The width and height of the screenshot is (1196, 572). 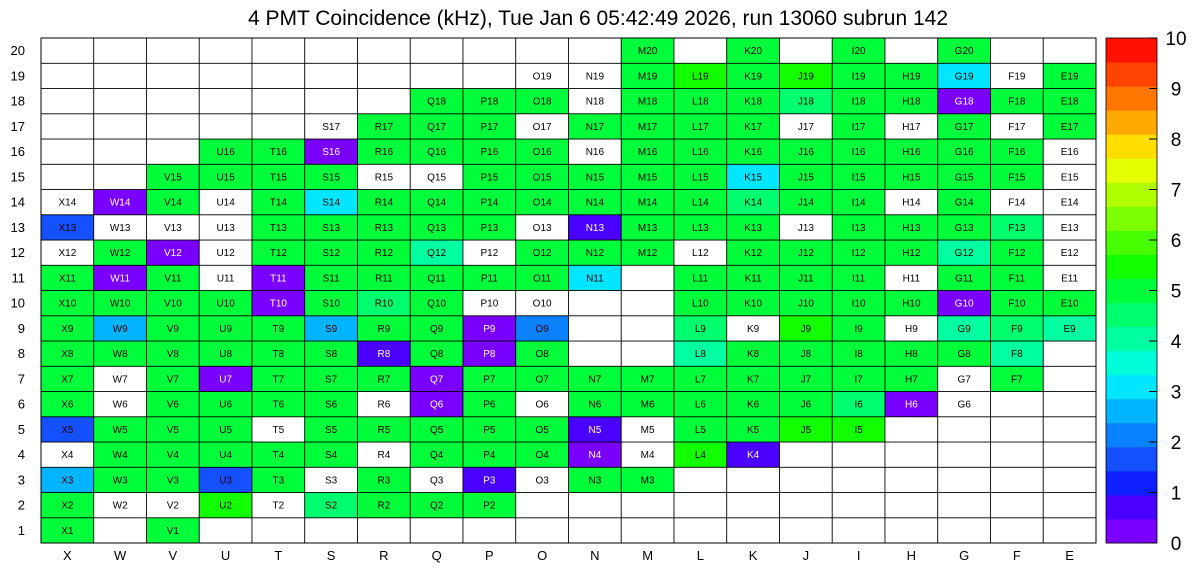 I want to click on cell-label: W14, so click(x=120, y=203).